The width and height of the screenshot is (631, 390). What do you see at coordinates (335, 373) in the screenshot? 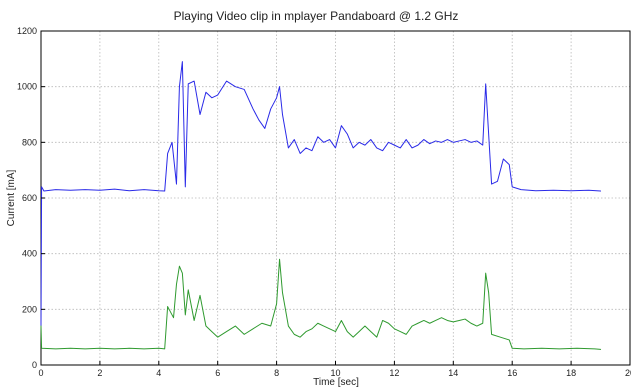
I see `x-tick-label: 10` at bounding box center [335, 373].